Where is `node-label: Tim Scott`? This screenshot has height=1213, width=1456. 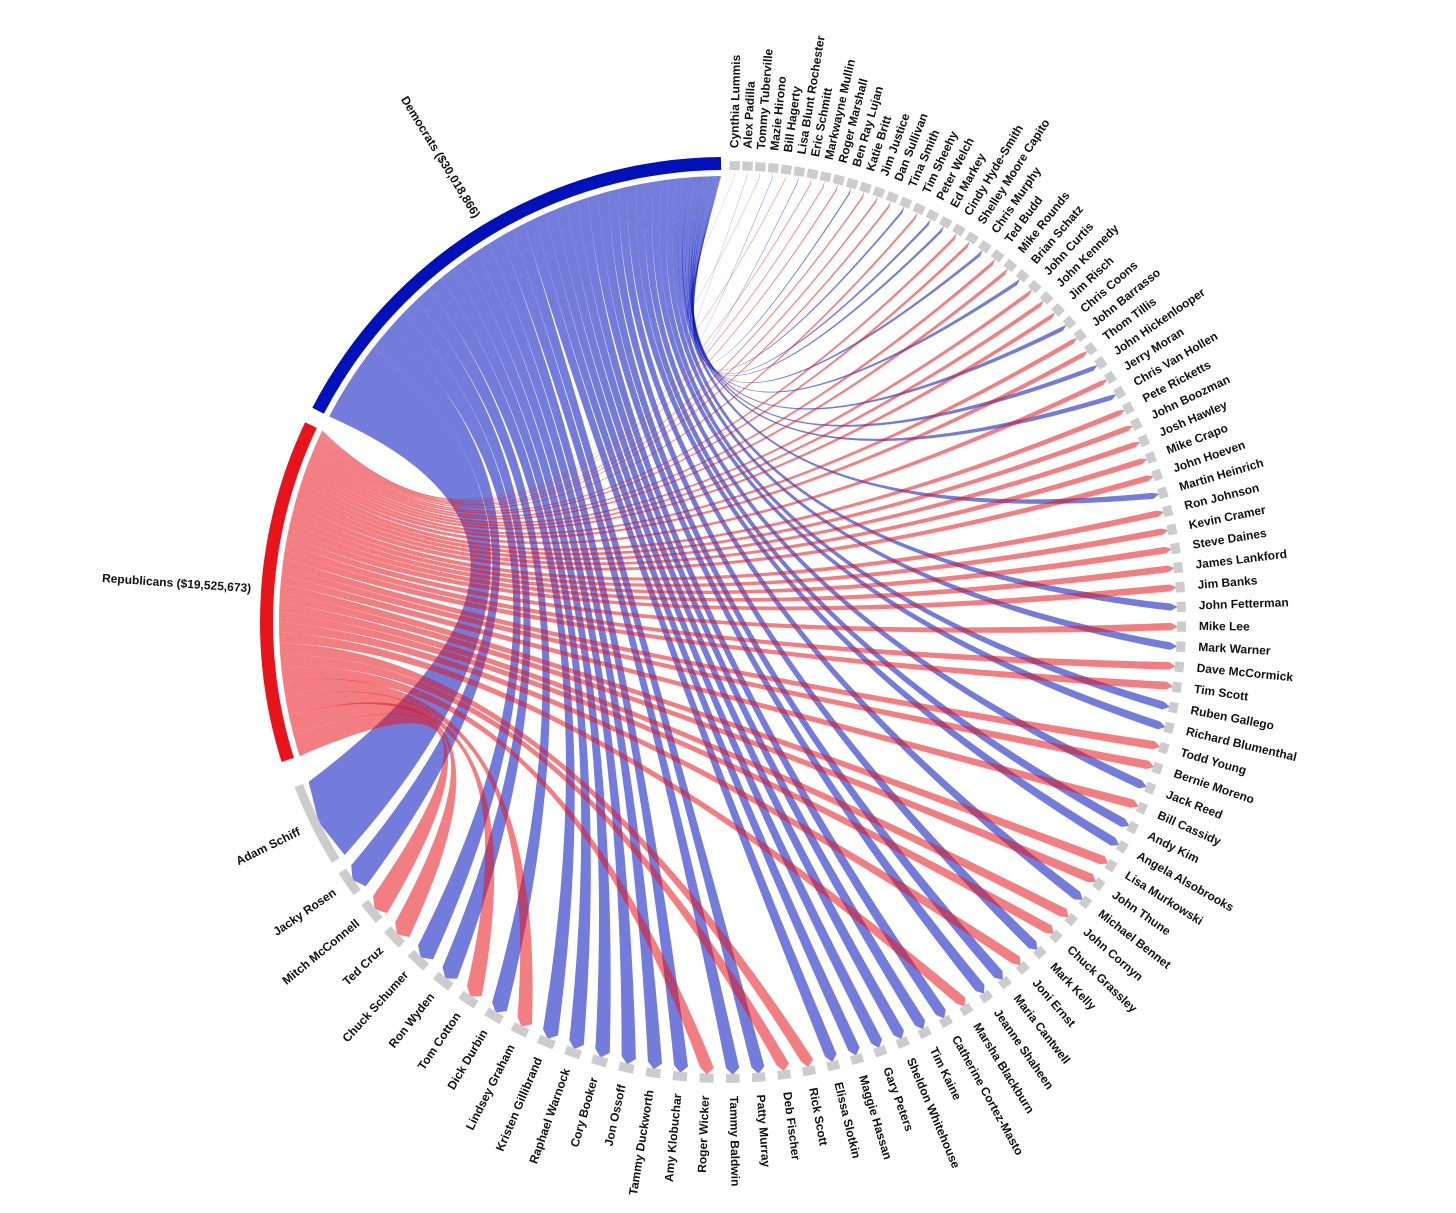
node-label: Tim Scott is located at coordinates (1221, 693).